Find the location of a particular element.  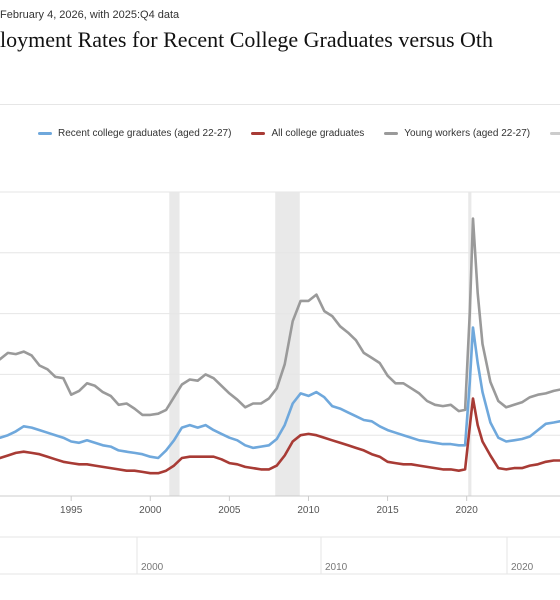

legend-label: Young workers (aged 22-27) is located at coordinates (467, 133).